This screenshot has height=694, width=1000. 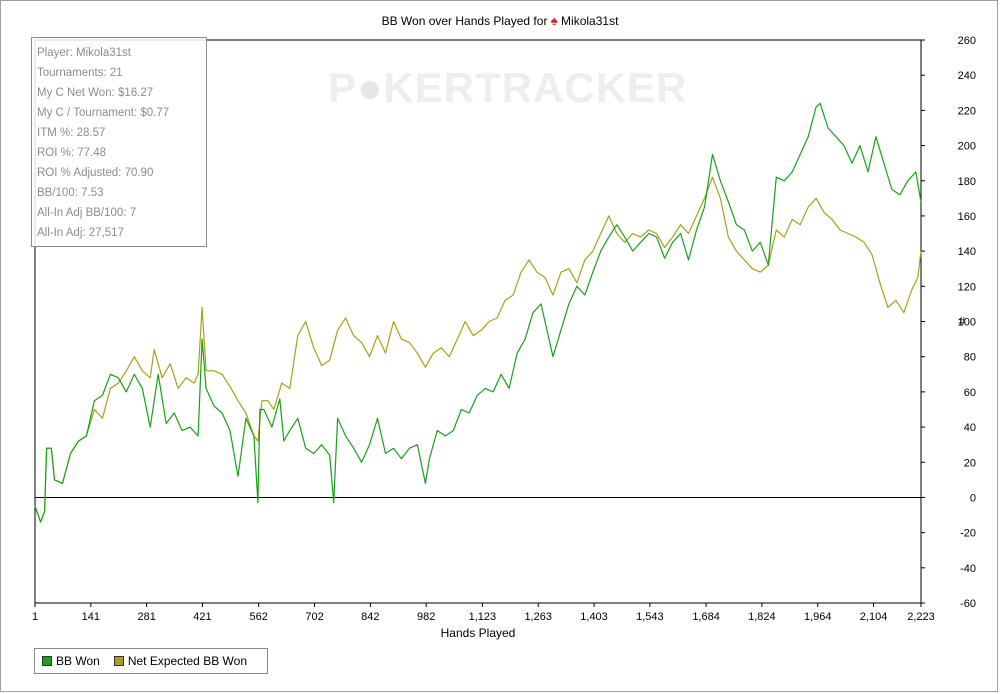 What do you see at coordinates (47, 661) in the screenshot?
I see `legend-swatch-bb-won` at bounding box center [47, 661].